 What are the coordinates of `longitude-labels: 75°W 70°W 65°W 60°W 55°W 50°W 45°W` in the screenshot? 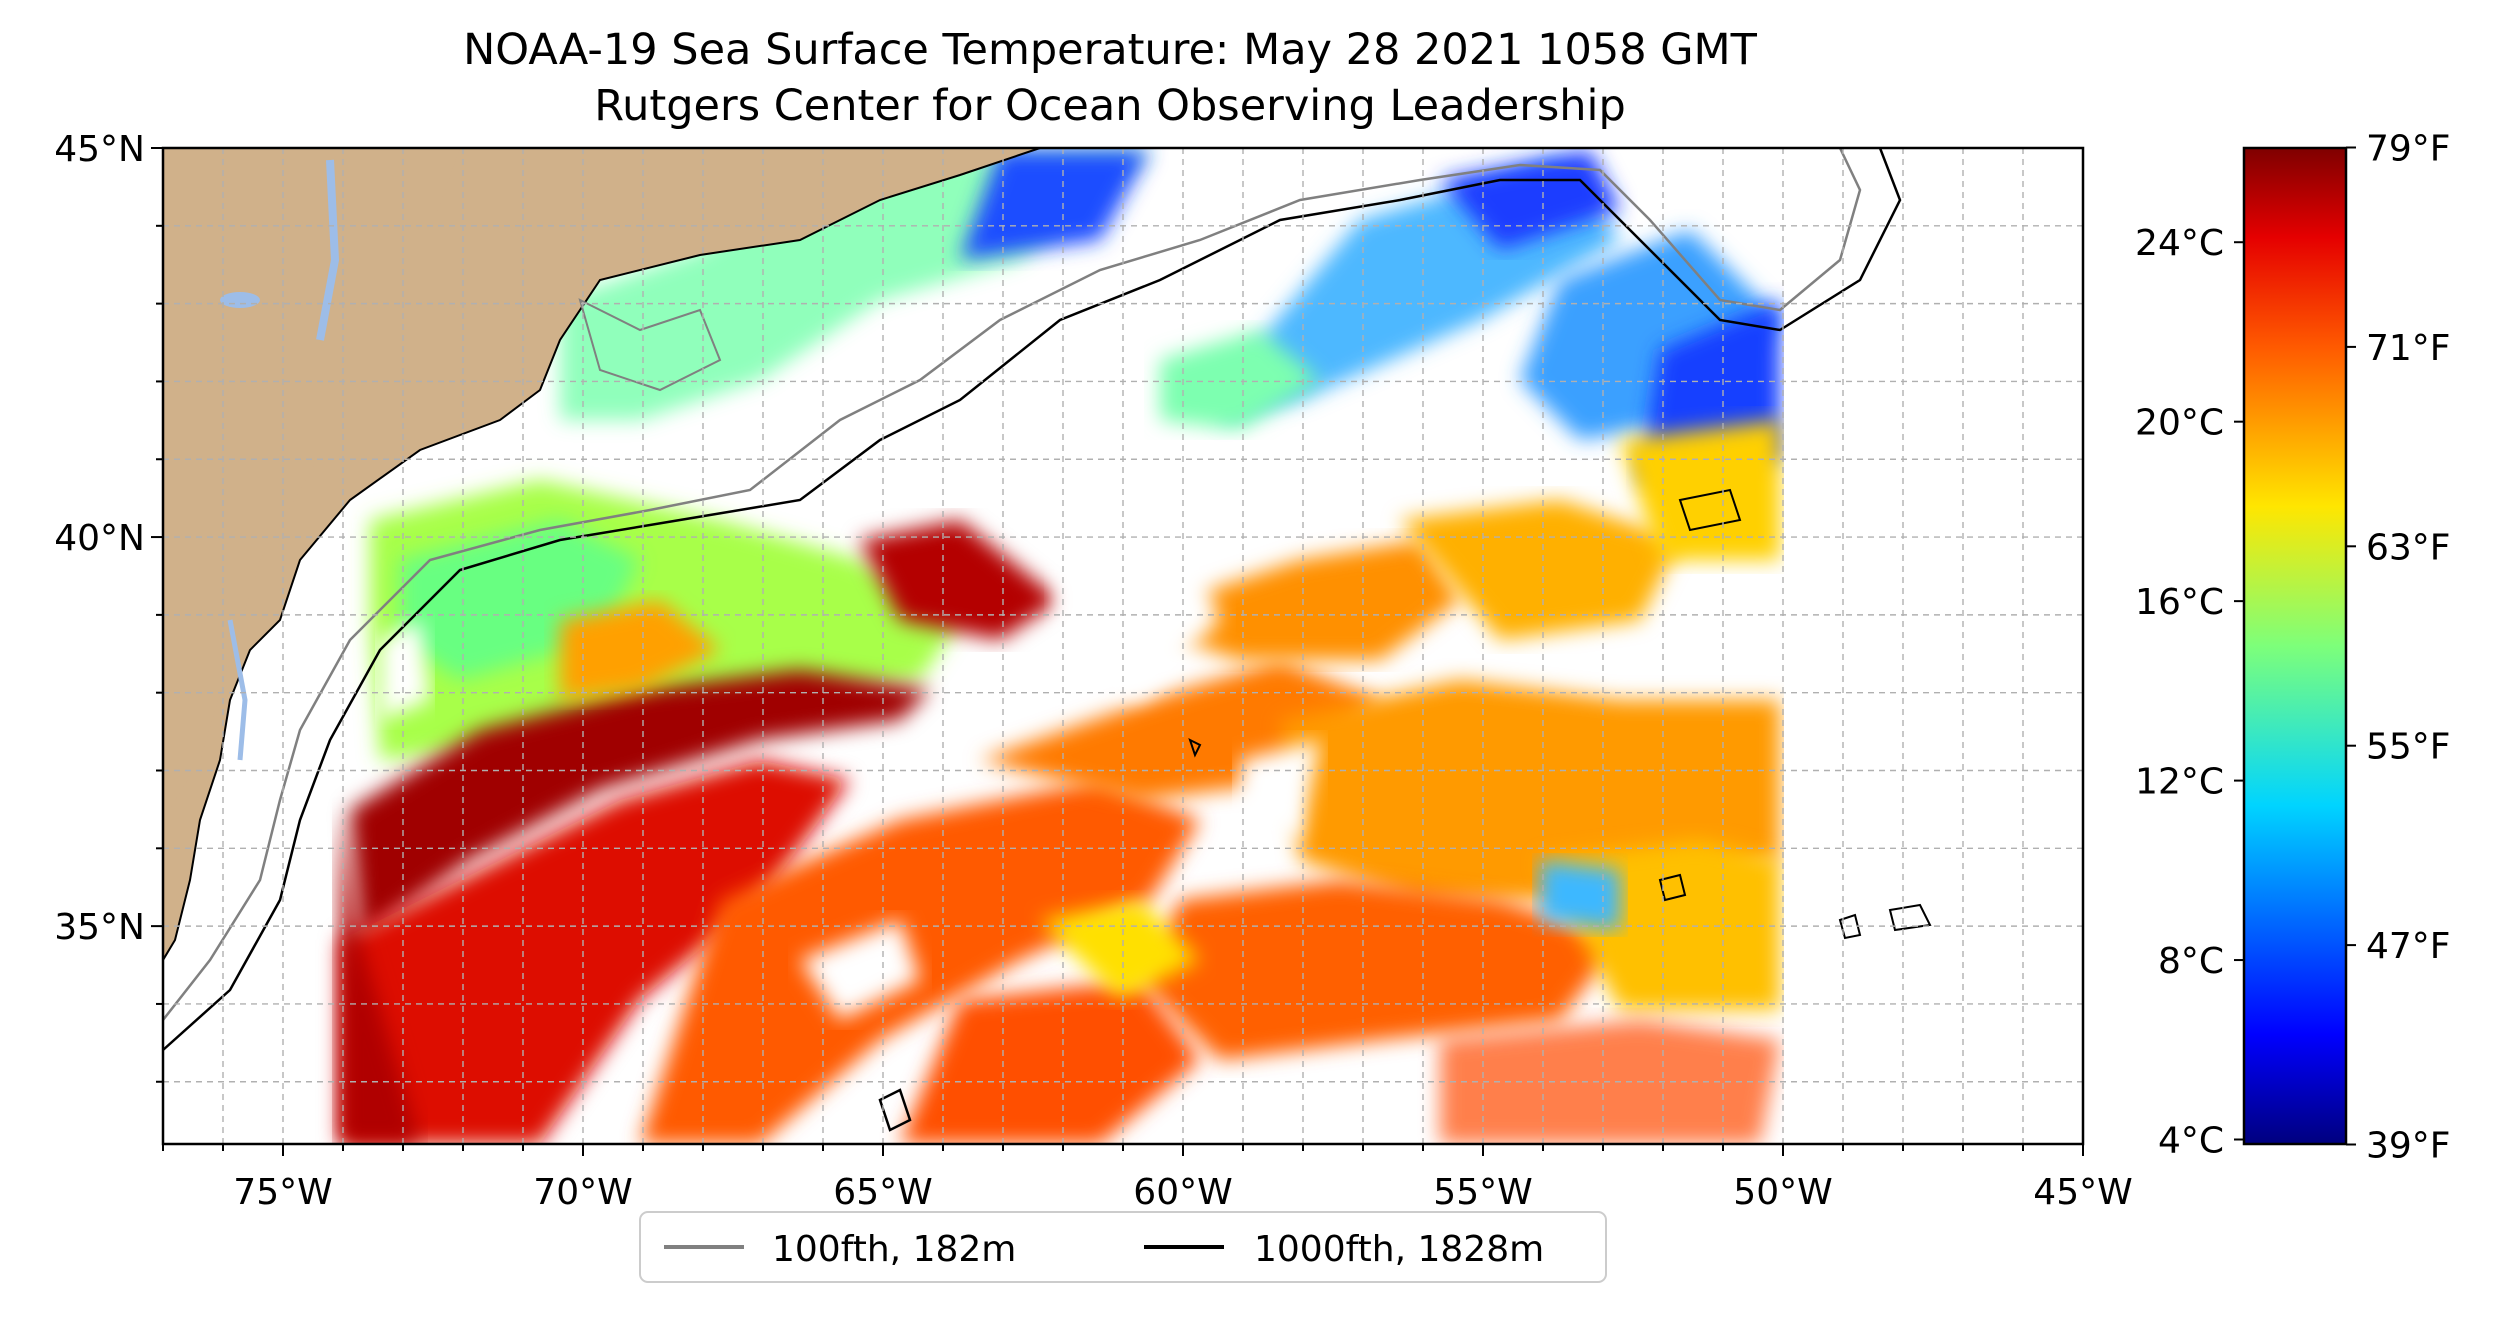 It's located at (1182, 1192).